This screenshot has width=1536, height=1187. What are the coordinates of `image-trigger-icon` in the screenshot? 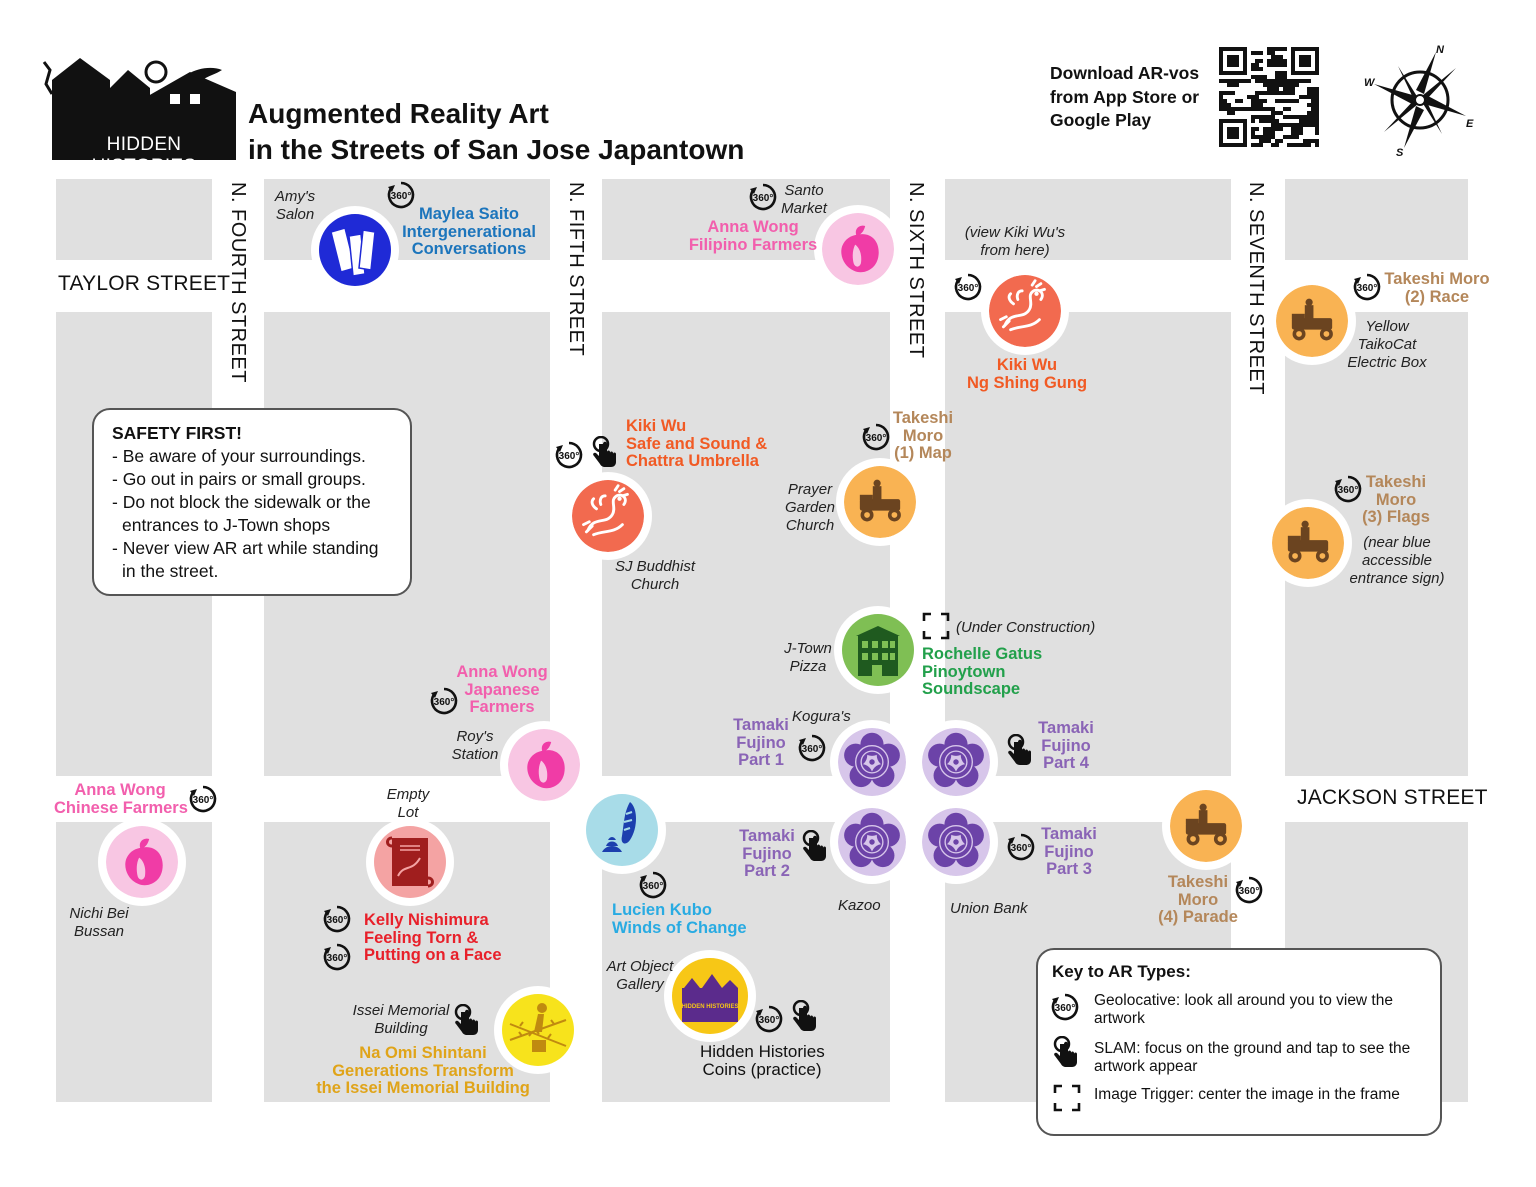 It's located at (1067, 1098).